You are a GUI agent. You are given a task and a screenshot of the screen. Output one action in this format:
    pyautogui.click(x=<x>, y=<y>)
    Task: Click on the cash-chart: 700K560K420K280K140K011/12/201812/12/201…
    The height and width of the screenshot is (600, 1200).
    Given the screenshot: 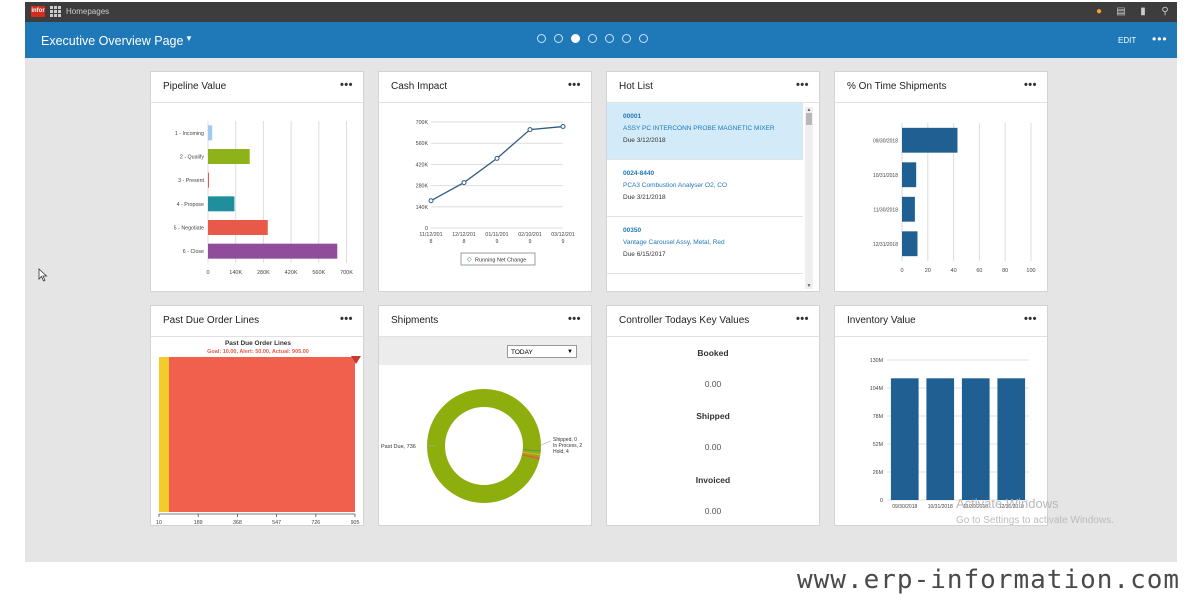 What is the action you would take?
    pyautogui.click(x=495, y=193)
    